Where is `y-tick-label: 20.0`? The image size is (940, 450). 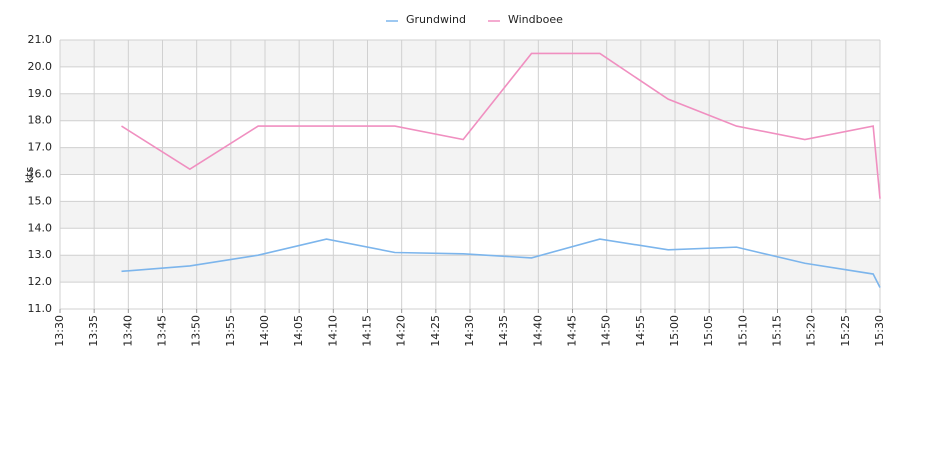
y-tick-label: 20.0 is located at coordinates (40, 66).